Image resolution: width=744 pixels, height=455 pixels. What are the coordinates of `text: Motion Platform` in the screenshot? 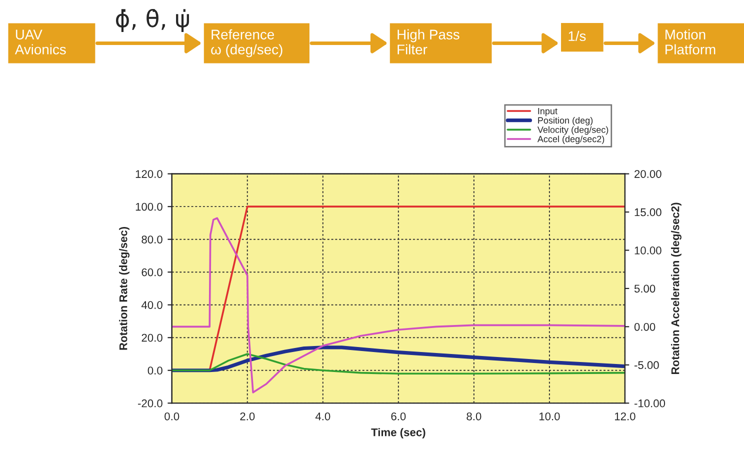 It's located at (691, 41).